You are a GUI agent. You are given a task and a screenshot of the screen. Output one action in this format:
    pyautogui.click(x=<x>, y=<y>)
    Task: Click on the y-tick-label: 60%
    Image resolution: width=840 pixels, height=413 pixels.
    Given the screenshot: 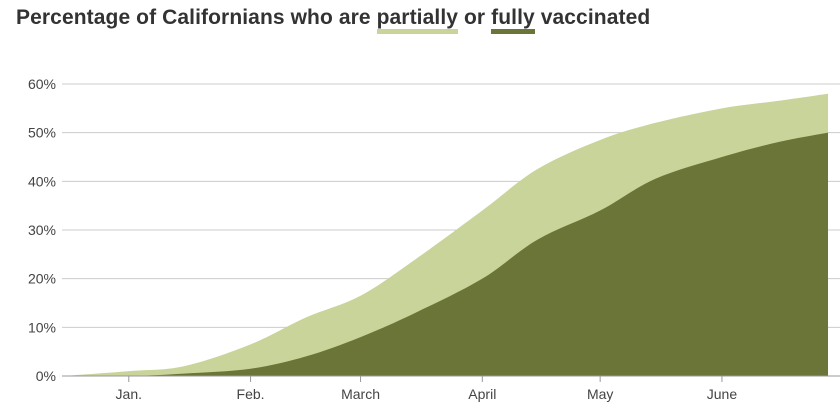 What is the action you would take?
    pyautogui.click(x=42, y=84)
    